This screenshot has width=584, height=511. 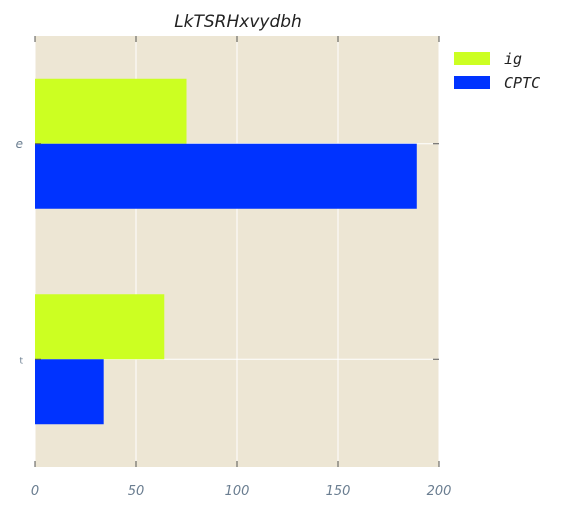 I want to click on y-tick-label: e, so click(x=19, y=144).